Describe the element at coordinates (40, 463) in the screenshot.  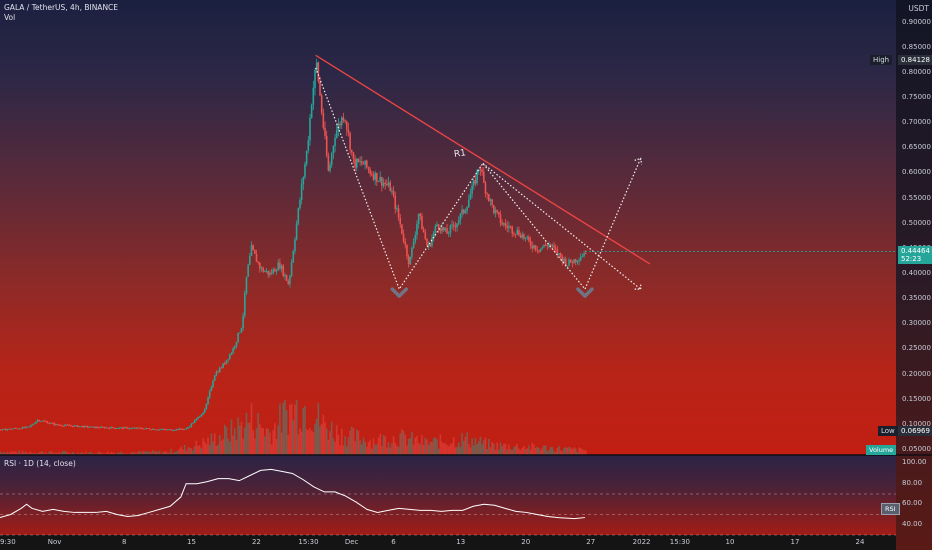
I see `rsi-legend: RSI · 1D (14, close)` at that location.